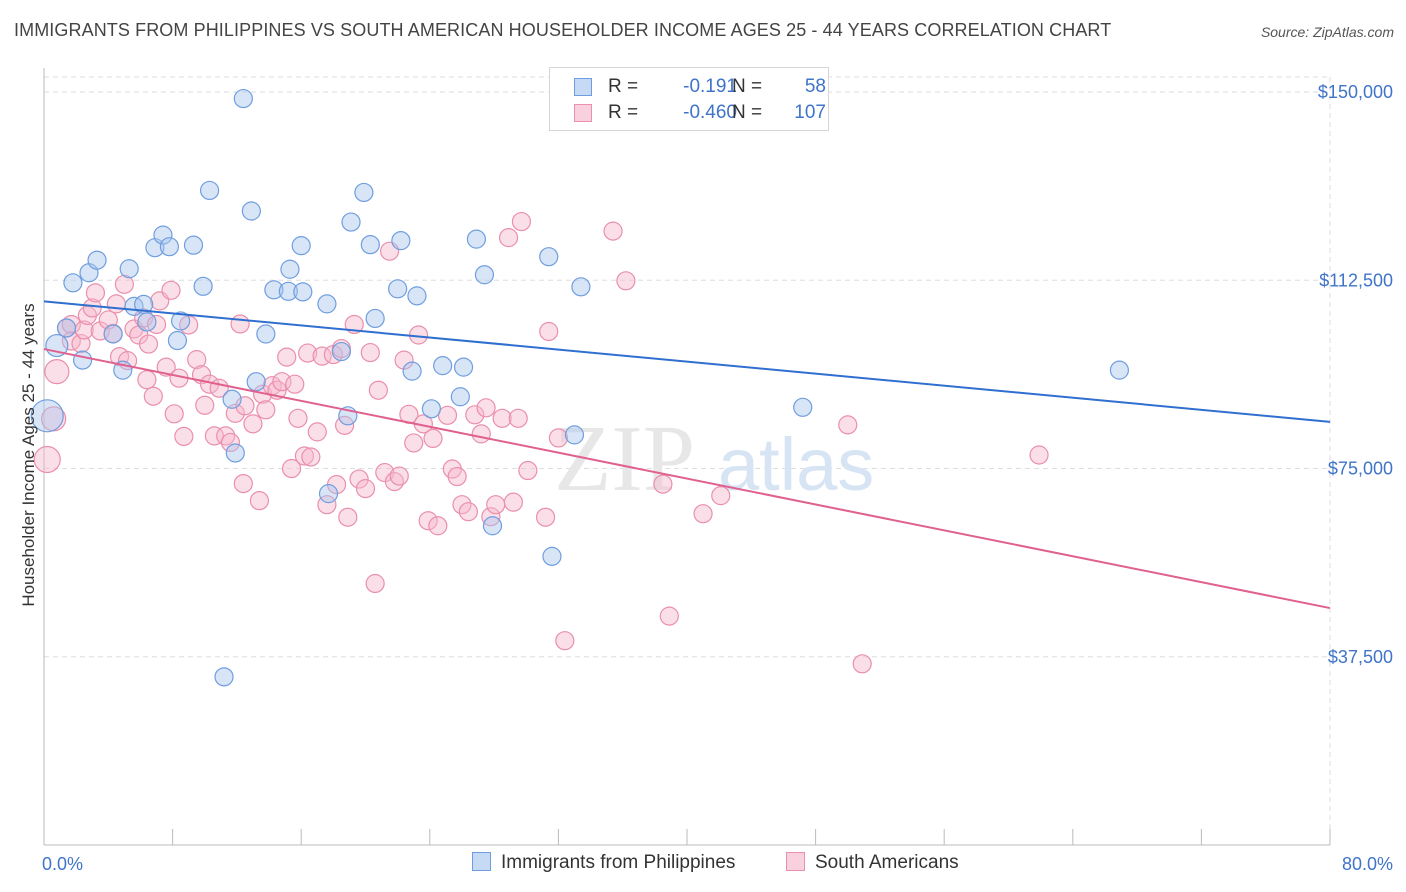 The width and height of the screenshot is (1406, 892). What do you see at coordinates (583, 87) in the screenshot?
I see `legend-swatch-blue` at bounding box center [583, 87].